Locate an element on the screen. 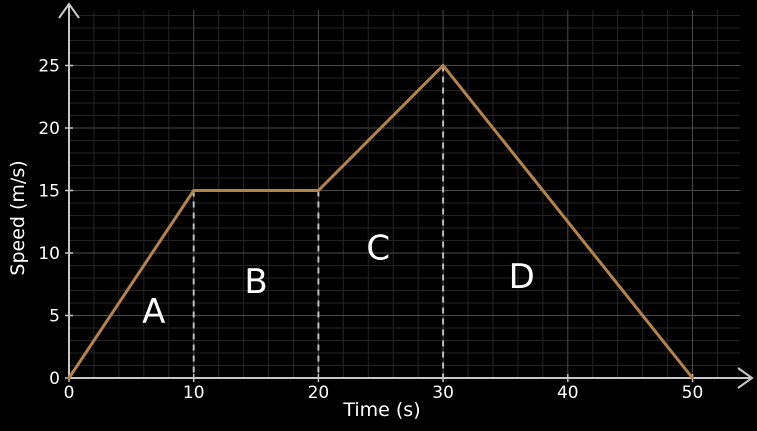 This screenshot has height=431, width=757. x-tick-label: 40 is located at coordinates (568, 393).